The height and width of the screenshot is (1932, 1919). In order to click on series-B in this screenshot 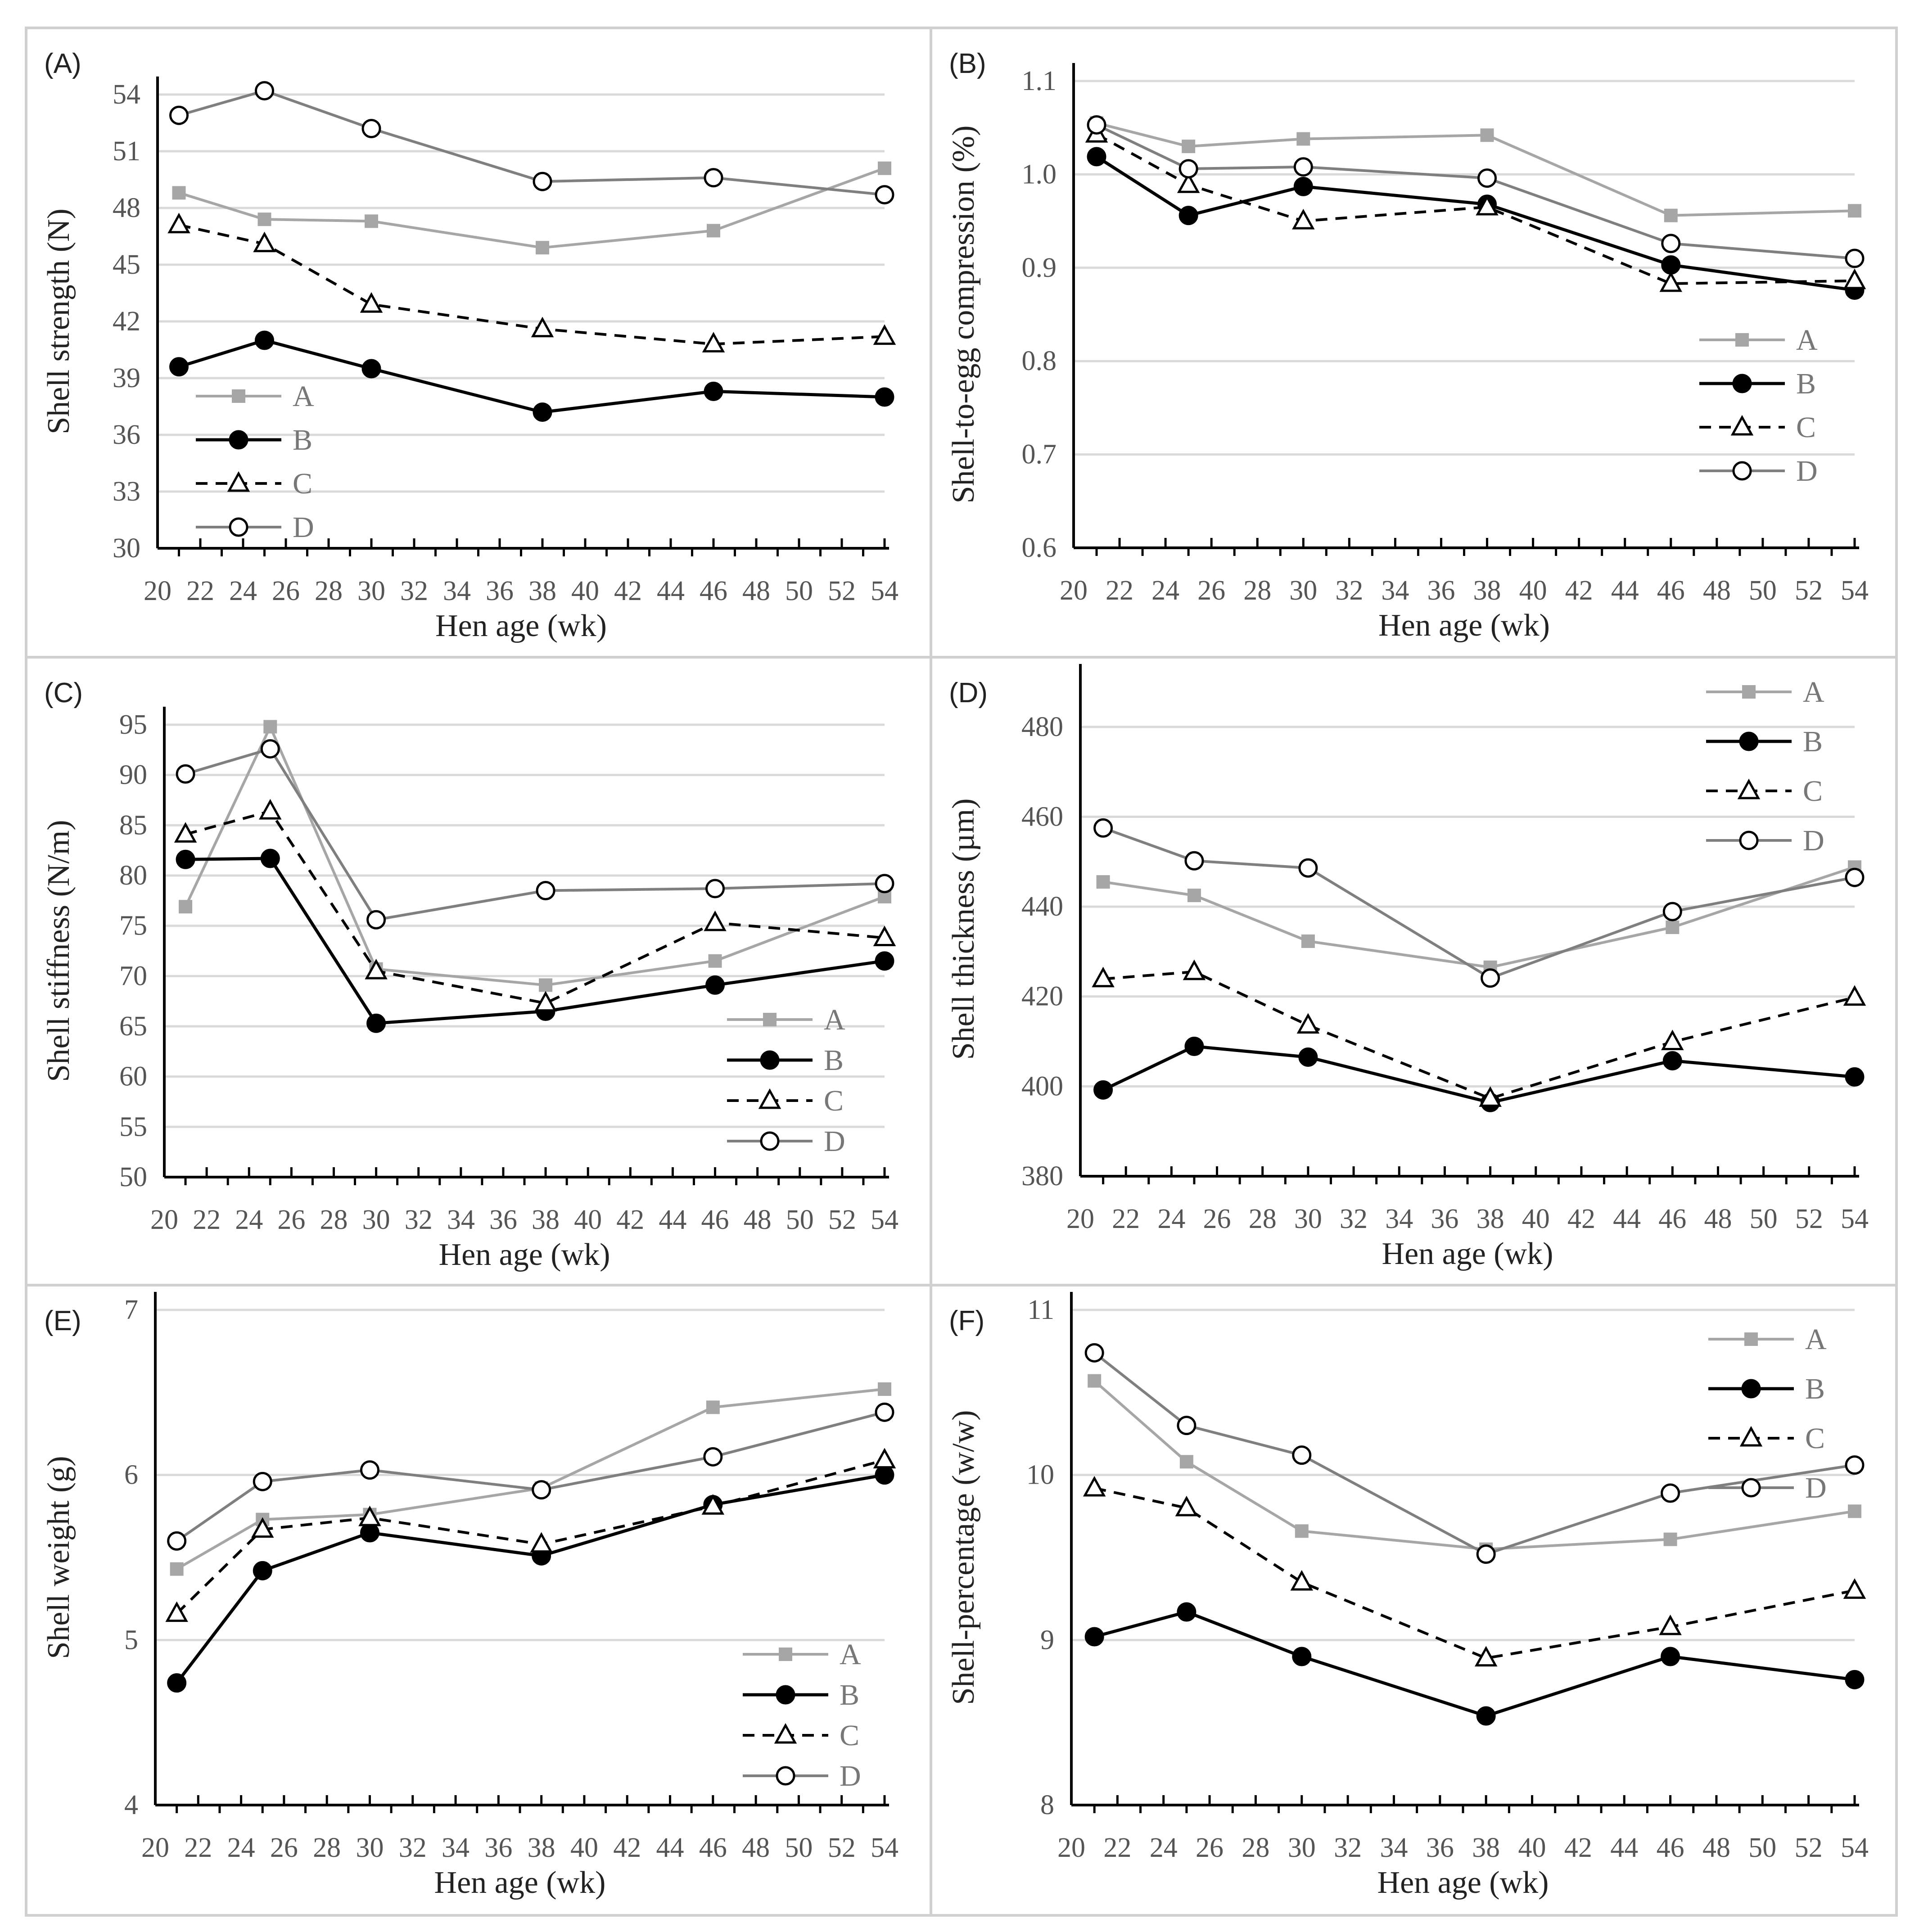, I will do `click(1476, 223)`.